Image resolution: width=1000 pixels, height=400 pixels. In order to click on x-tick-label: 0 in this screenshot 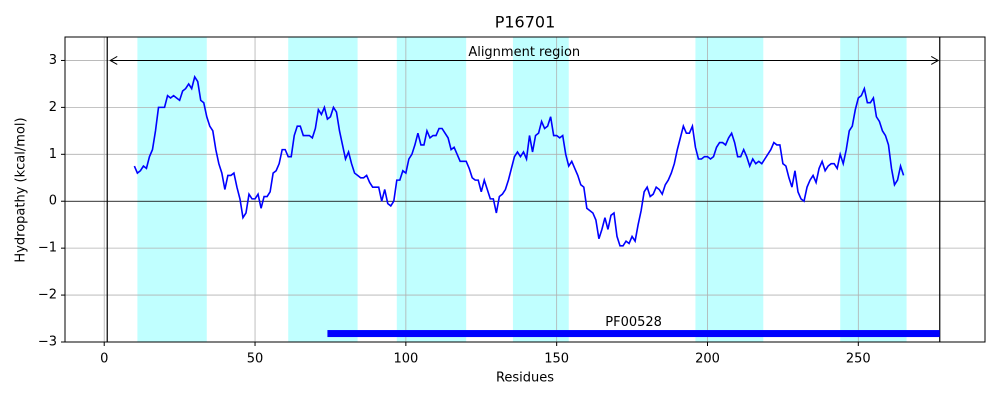, I will do `click(104, 359)`.